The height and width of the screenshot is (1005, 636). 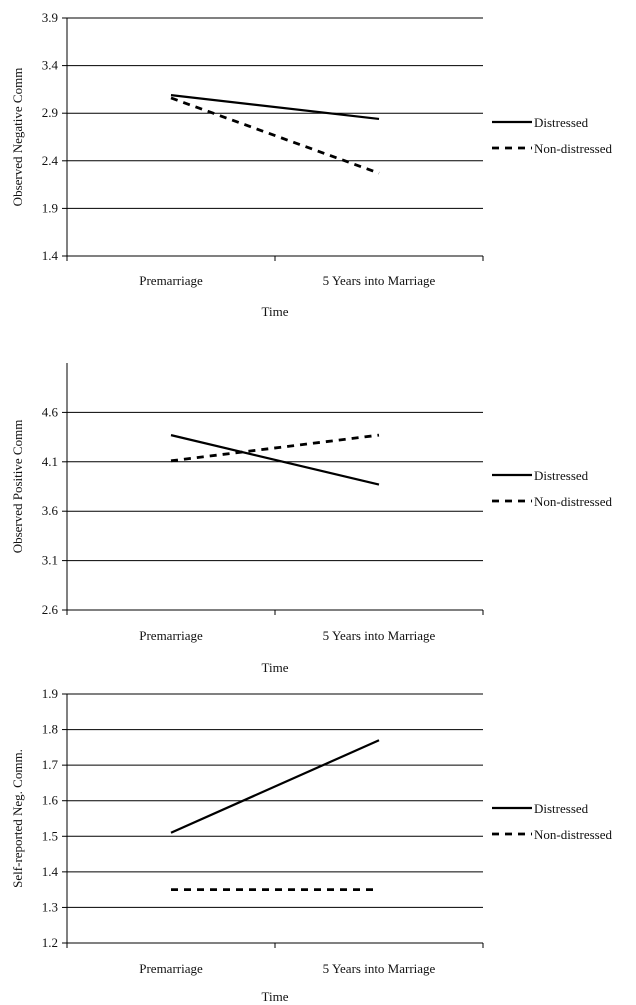 I want to click on y-tick-label: 2.4, so click(x=50, y=160).